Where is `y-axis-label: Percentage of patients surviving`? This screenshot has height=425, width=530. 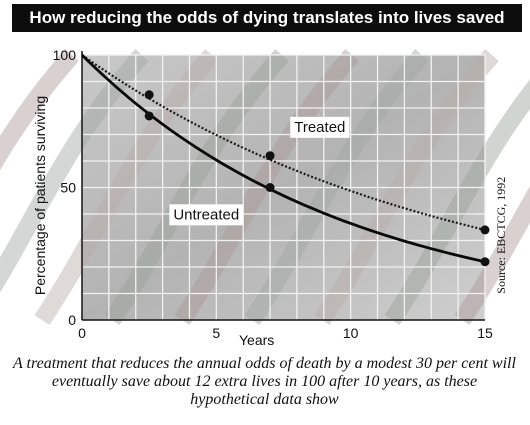 y-axis-label: Percentage of patients surviving is located at coordinates (40, 195).